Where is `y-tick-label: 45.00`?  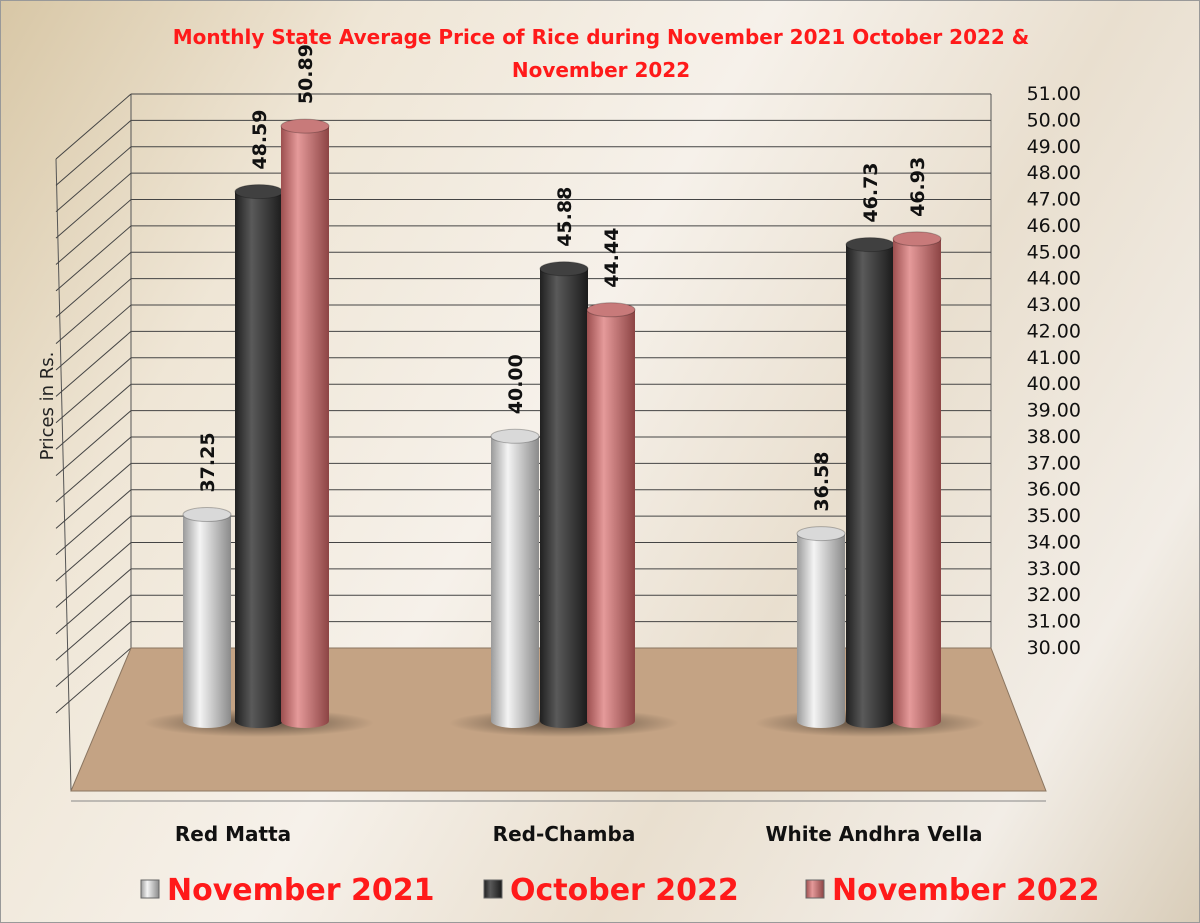
y-tick-label: 45.00 is located at coordinates (1054, 252).